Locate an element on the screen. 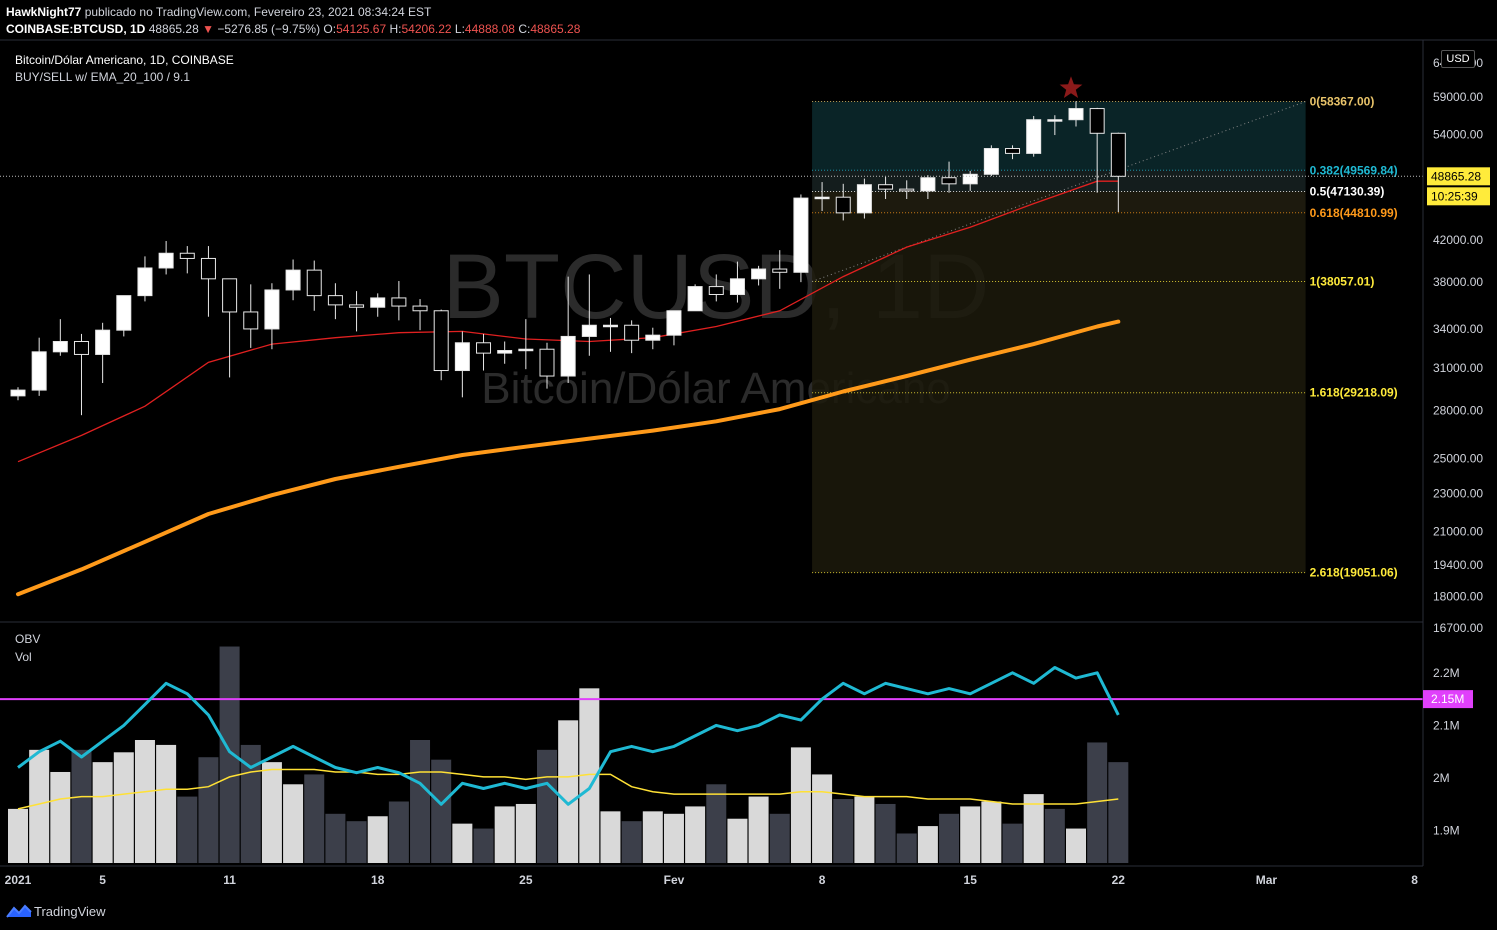 The width and height of the screenshot is (1497, 930). obv-level-tag-text: 2.15M is located at coordinates (1447, 699).